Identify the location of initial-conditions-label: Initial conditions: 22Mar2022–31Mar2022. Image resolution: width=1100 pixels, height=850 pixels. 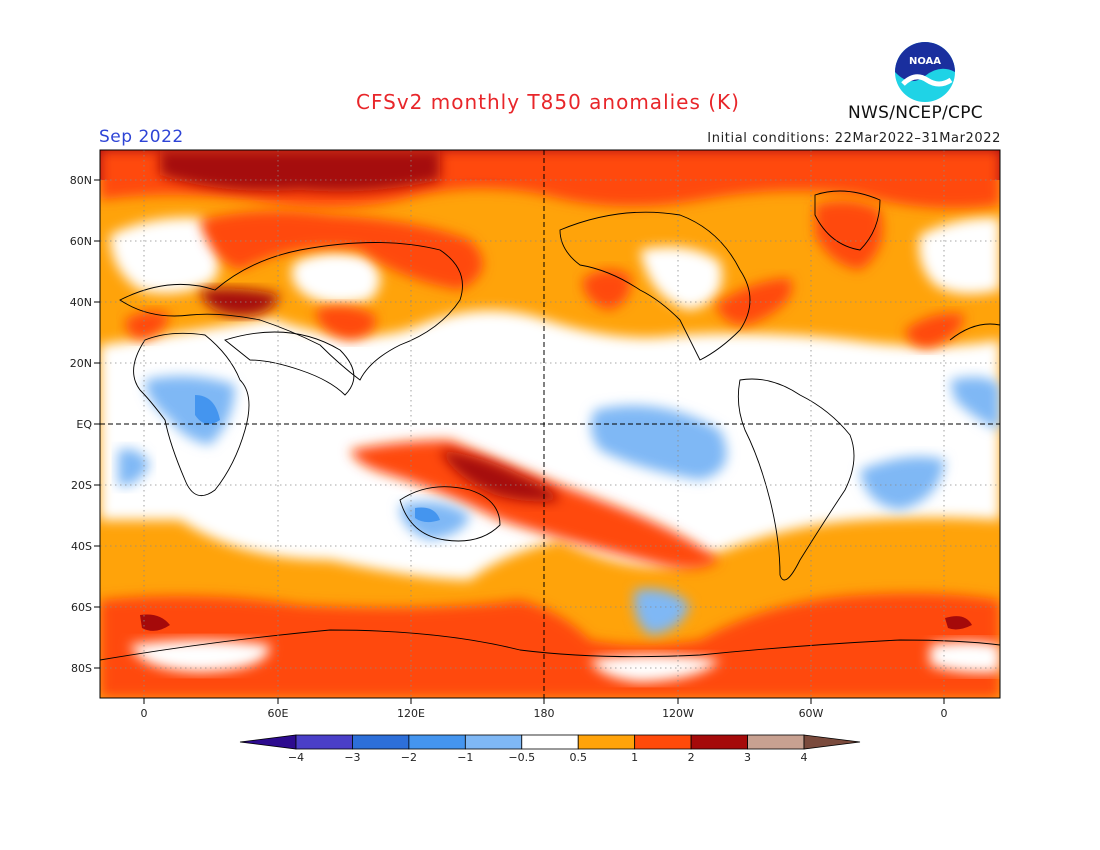
(854, 138).